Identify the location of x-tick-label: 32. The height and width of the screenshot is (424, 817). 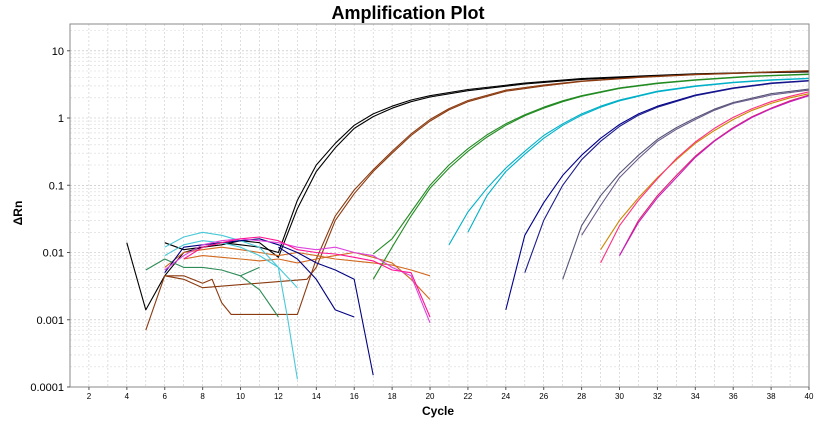
(657, 396).